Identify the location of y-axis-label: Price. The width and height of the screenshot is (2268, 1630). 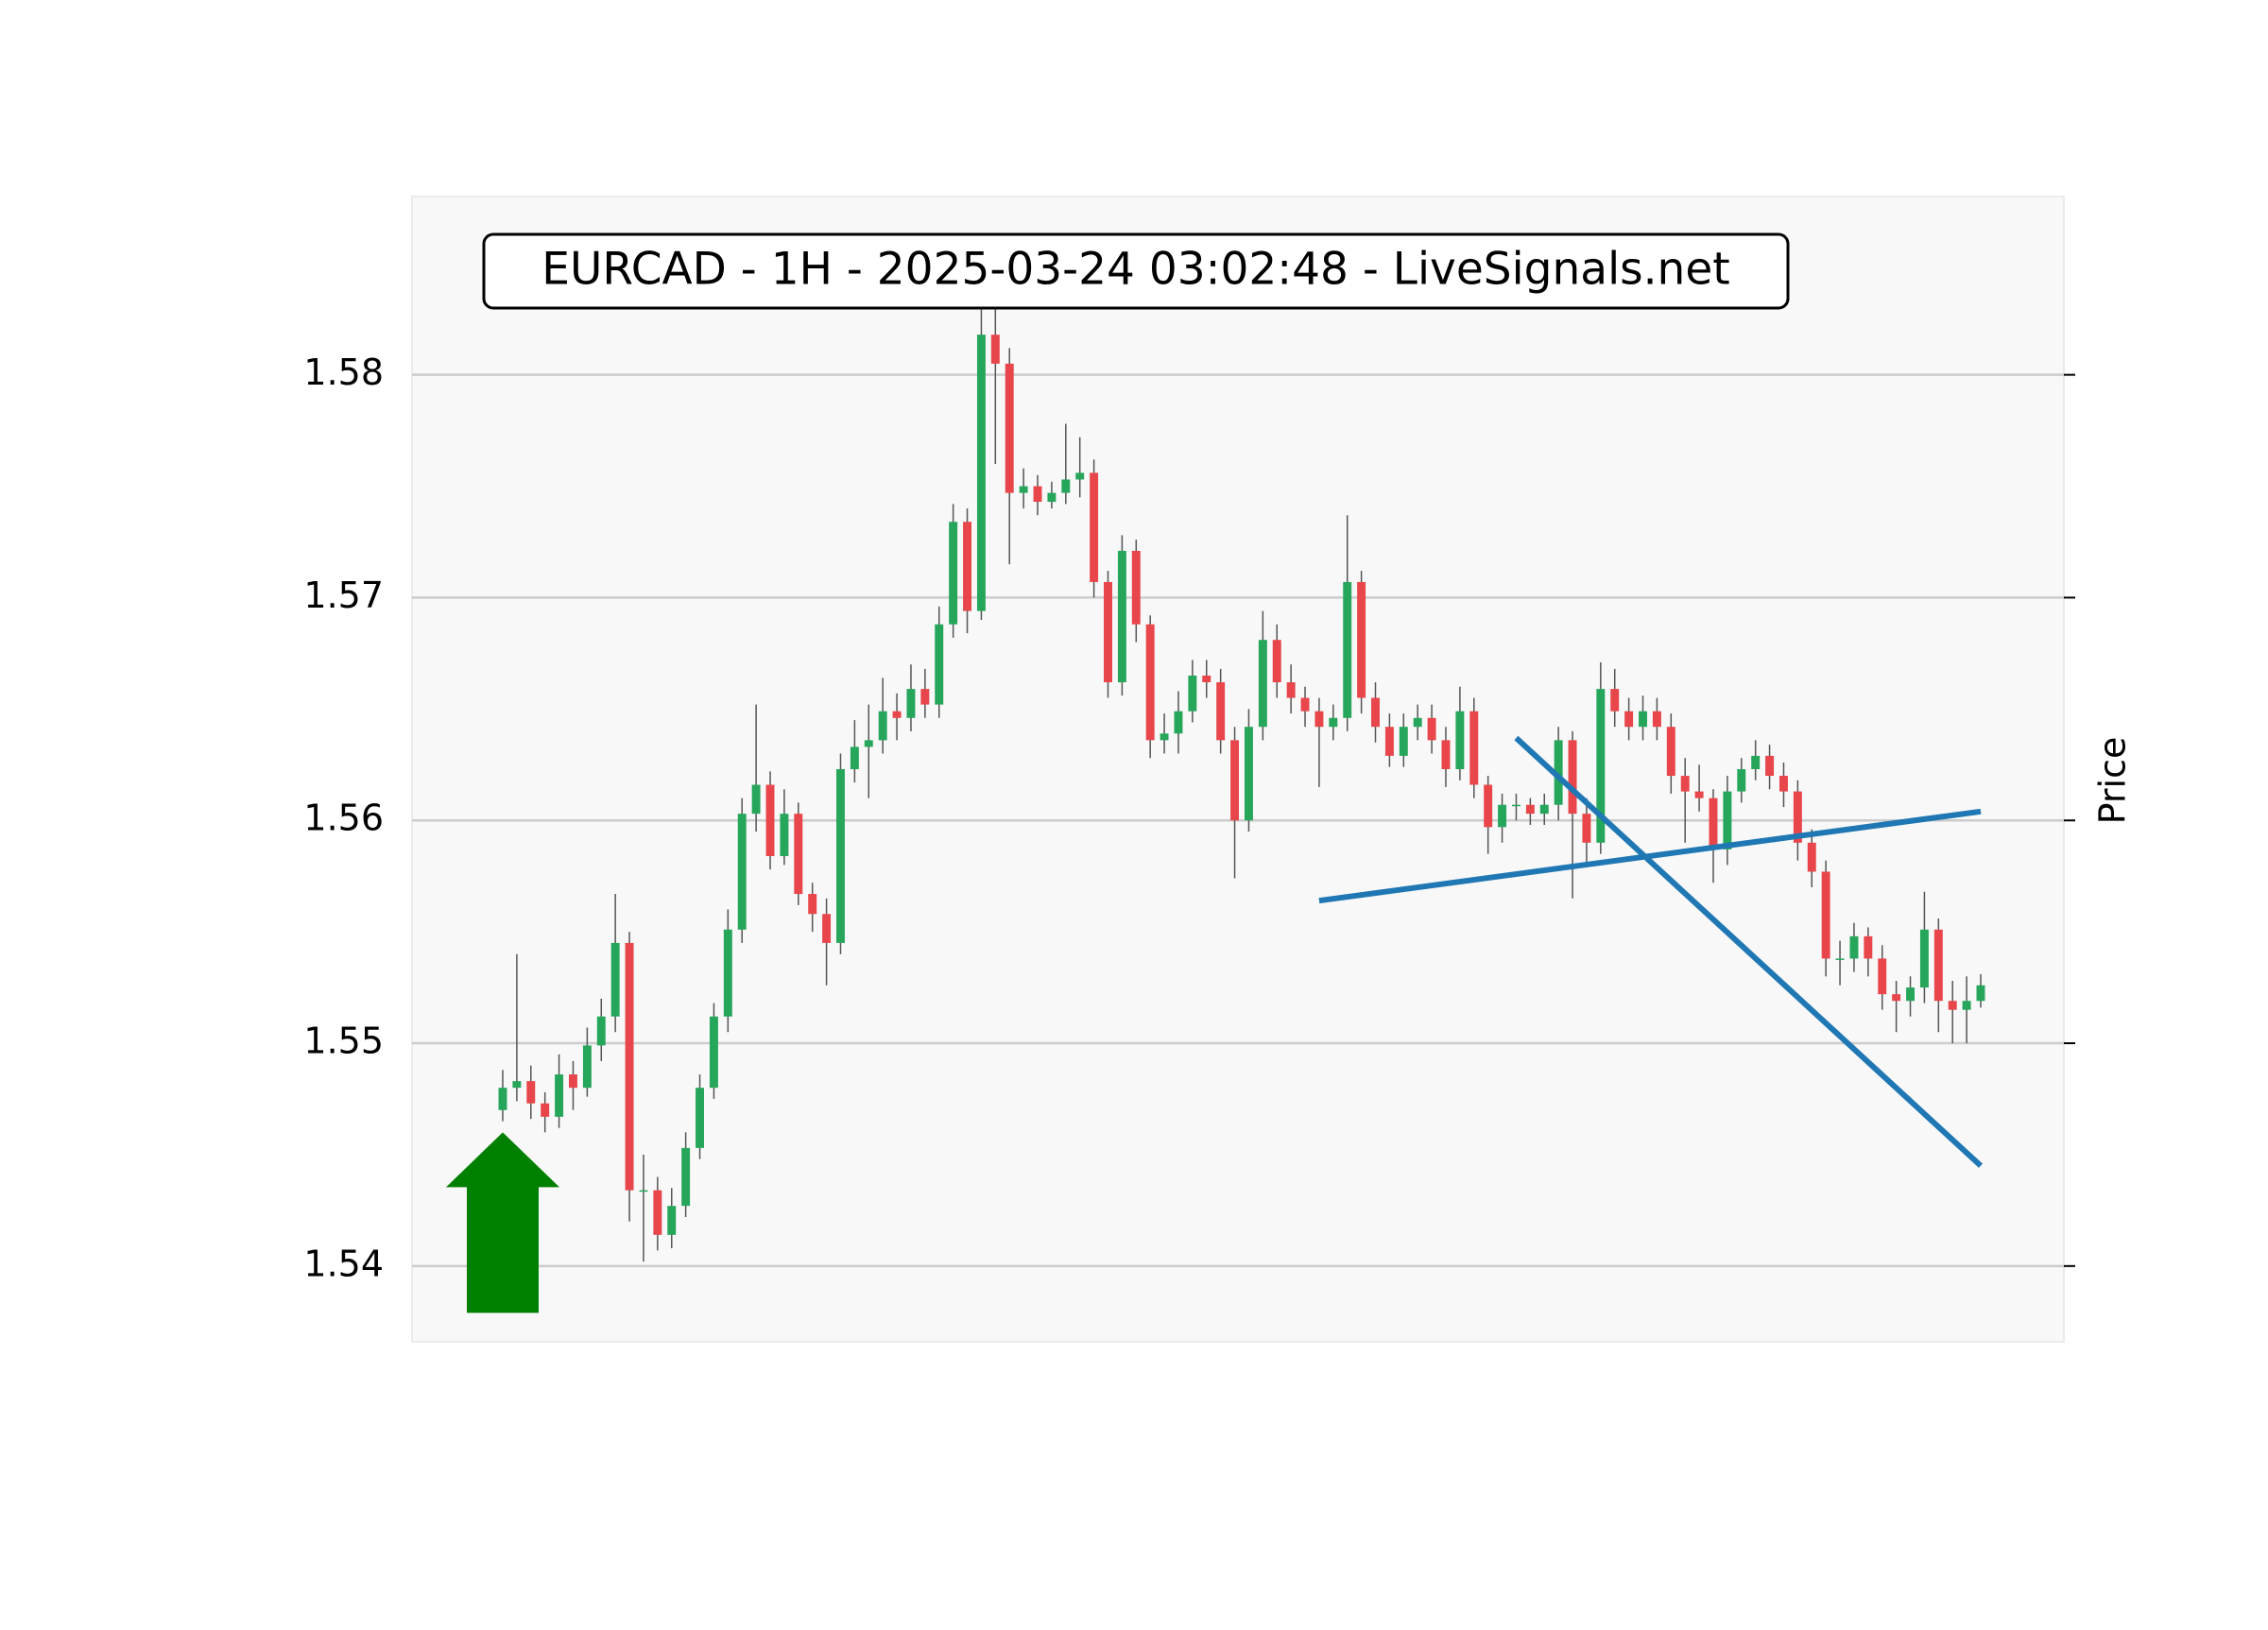
(2113, 781).